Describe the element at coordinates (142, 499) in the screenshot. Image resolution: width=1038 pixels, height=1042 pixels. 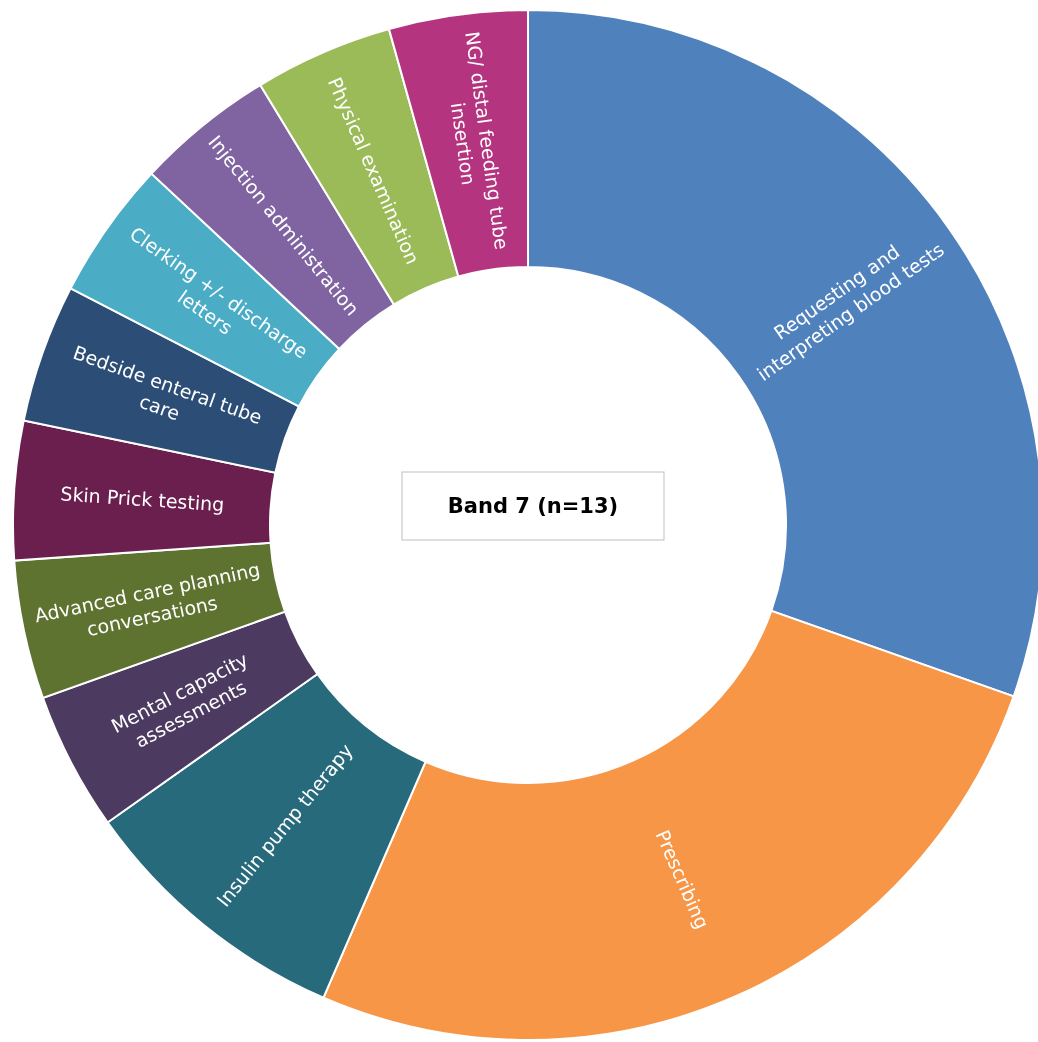
I see `slice-label: Skin Prick testing` at that location.